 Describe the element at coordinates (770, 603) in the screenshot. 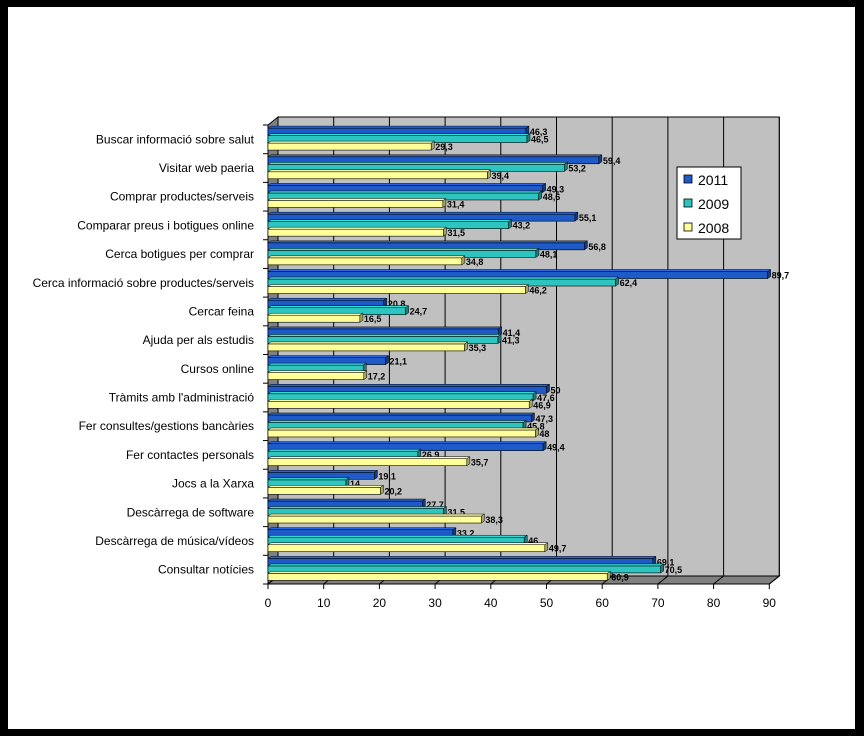

I see `x-tick-label: 90` at that location.